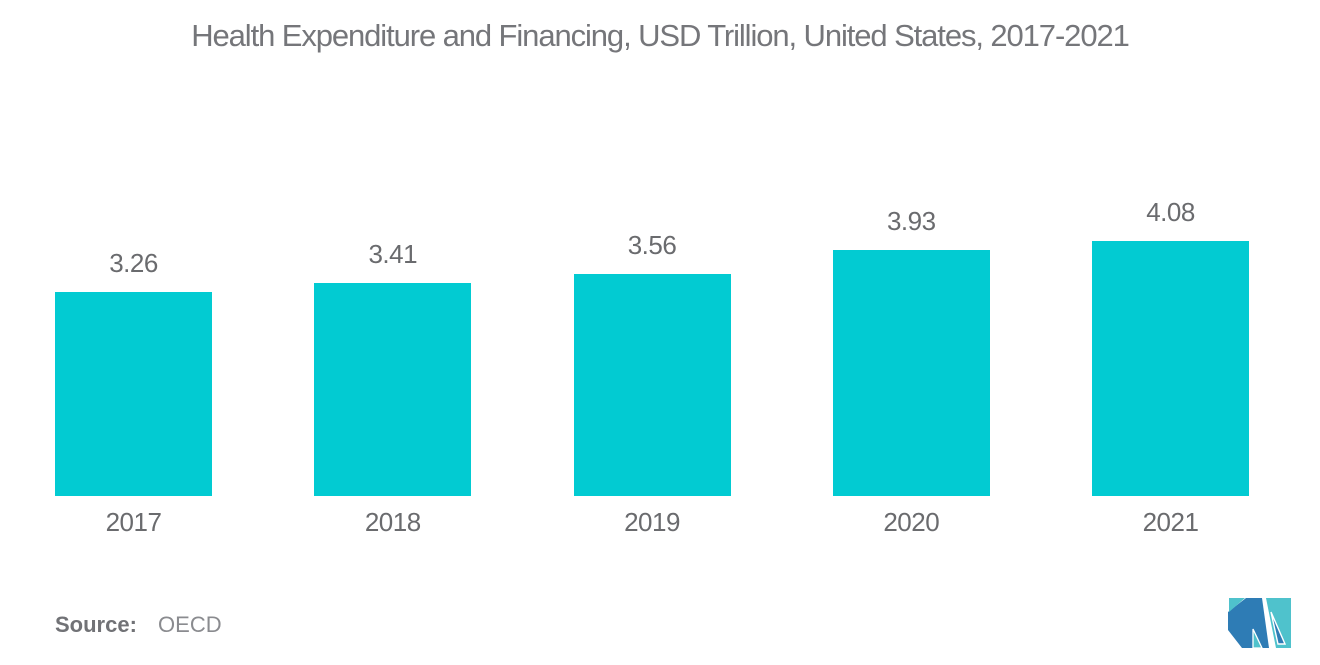  I want to click on bar-year-label: 2021, so click(1170, 522).